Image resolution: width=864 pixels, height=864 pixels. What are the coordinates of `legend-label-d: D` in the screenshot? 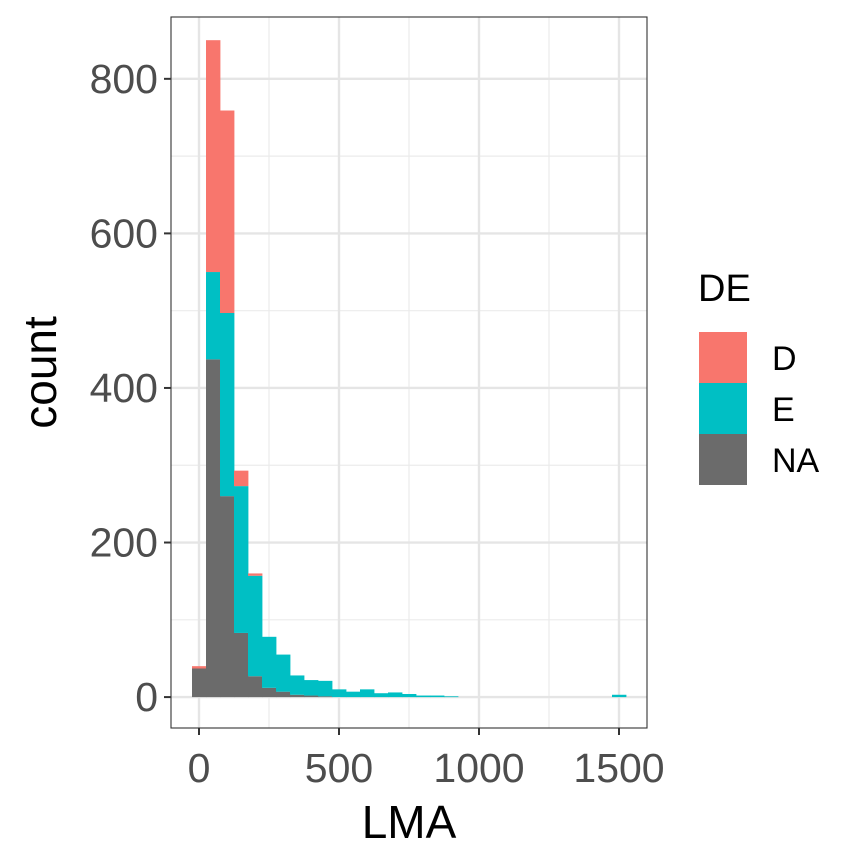 It's located at (784, 359).